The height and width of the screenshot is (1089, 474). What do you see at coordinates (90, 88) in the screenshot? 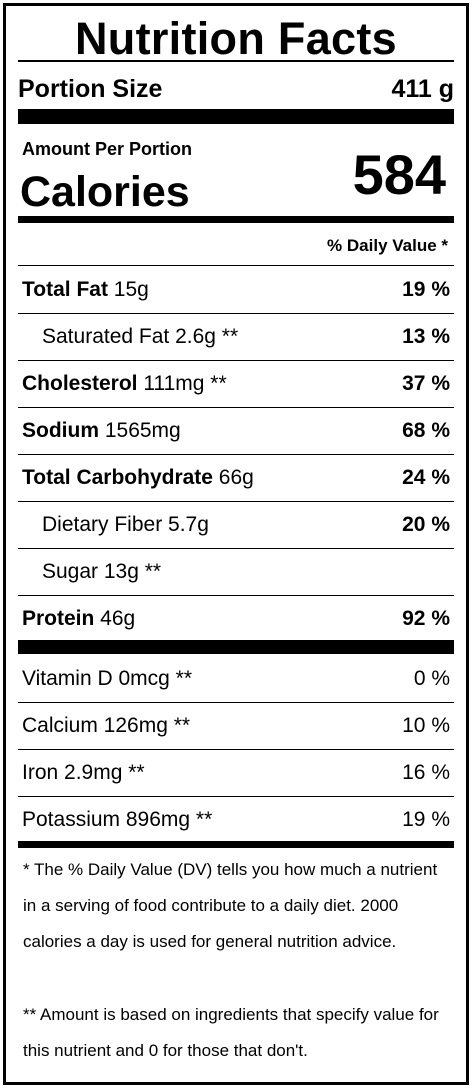
I see `portion-label: Portion Size` at bounding box center [90, 88].